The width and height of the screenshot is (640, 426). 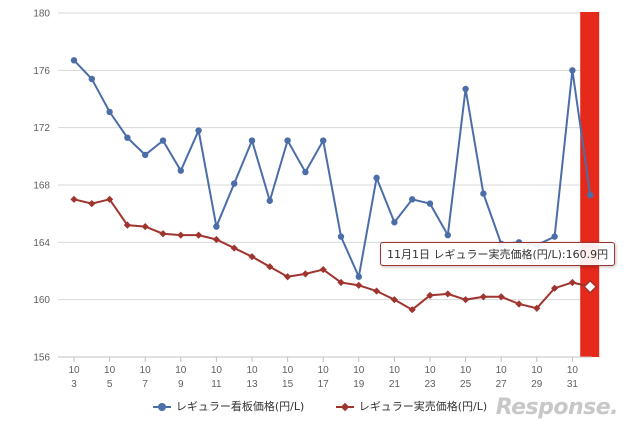 I want to click on legend-item-actual-price: レギュラー実売価格(円/L), so click(x=411, y=406).